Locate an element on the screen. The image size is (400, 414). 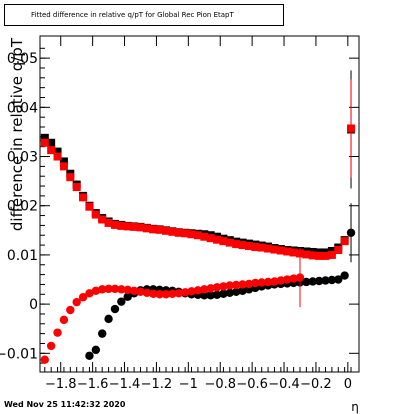
x-tick-label: −1.6 is located at coordinates (93, 384).